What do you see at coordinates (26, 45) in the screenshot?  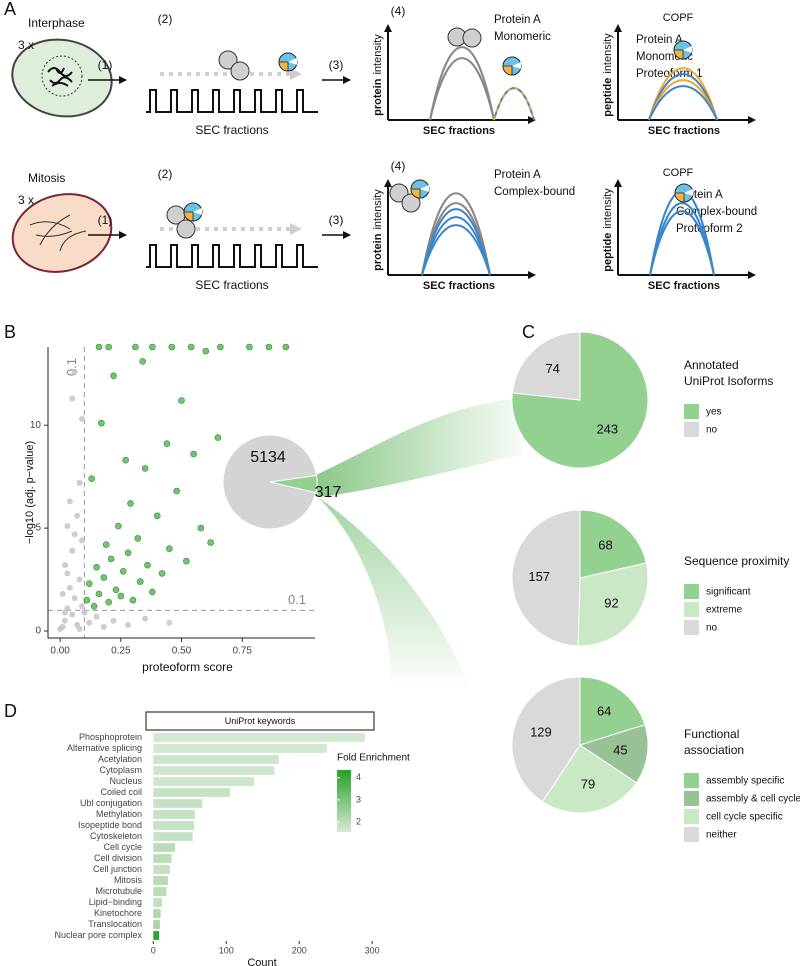 I see `replicates-label: 3 x` at bounding box center [26, 45].